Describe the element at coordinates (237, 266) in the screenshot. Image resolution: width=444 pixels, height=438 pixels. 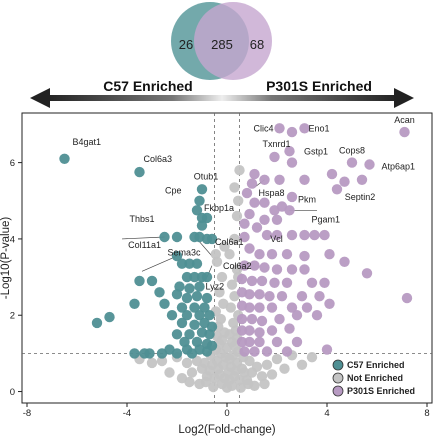
I see `gene-label-col6a2: Col6a2` at that location.